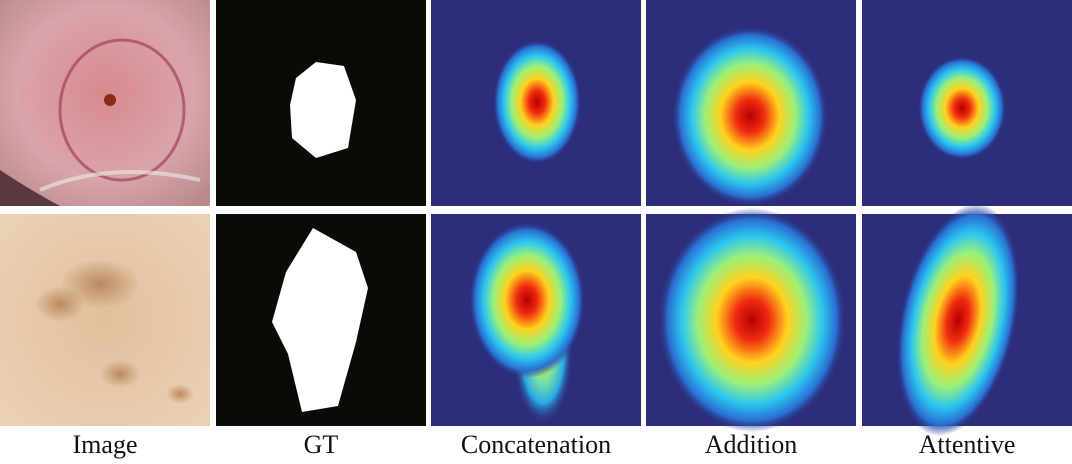 The image size is (1072, 464). What do you see at coordinates (751, 444) in the screenshot?
I see `column-label: Addition` at bounding box center [751, 444].